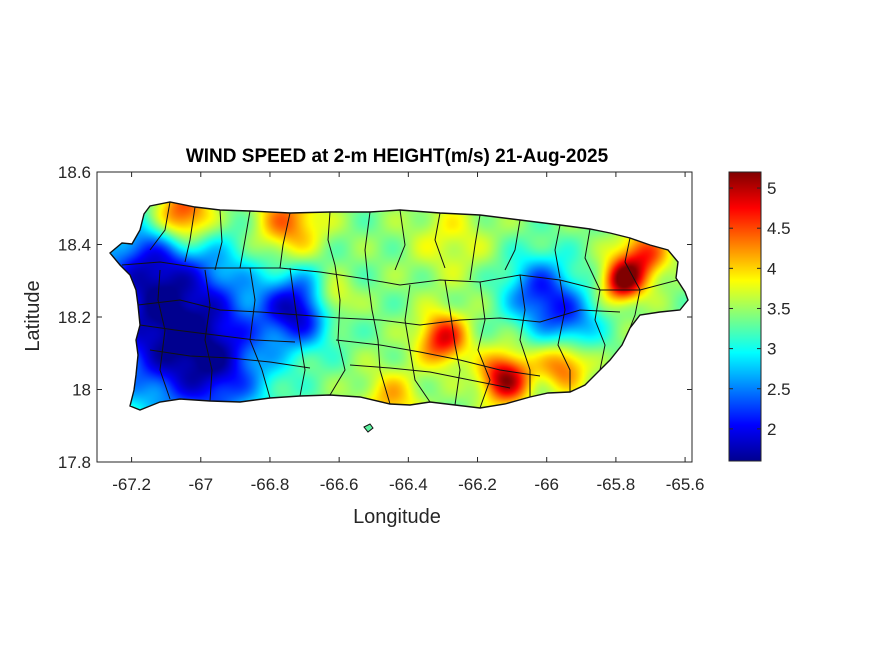 The image size is (875, 656). Describe the element at coordinates (339, 484) in the screenshot. I see `x-tick-label: -66.6` at that location.